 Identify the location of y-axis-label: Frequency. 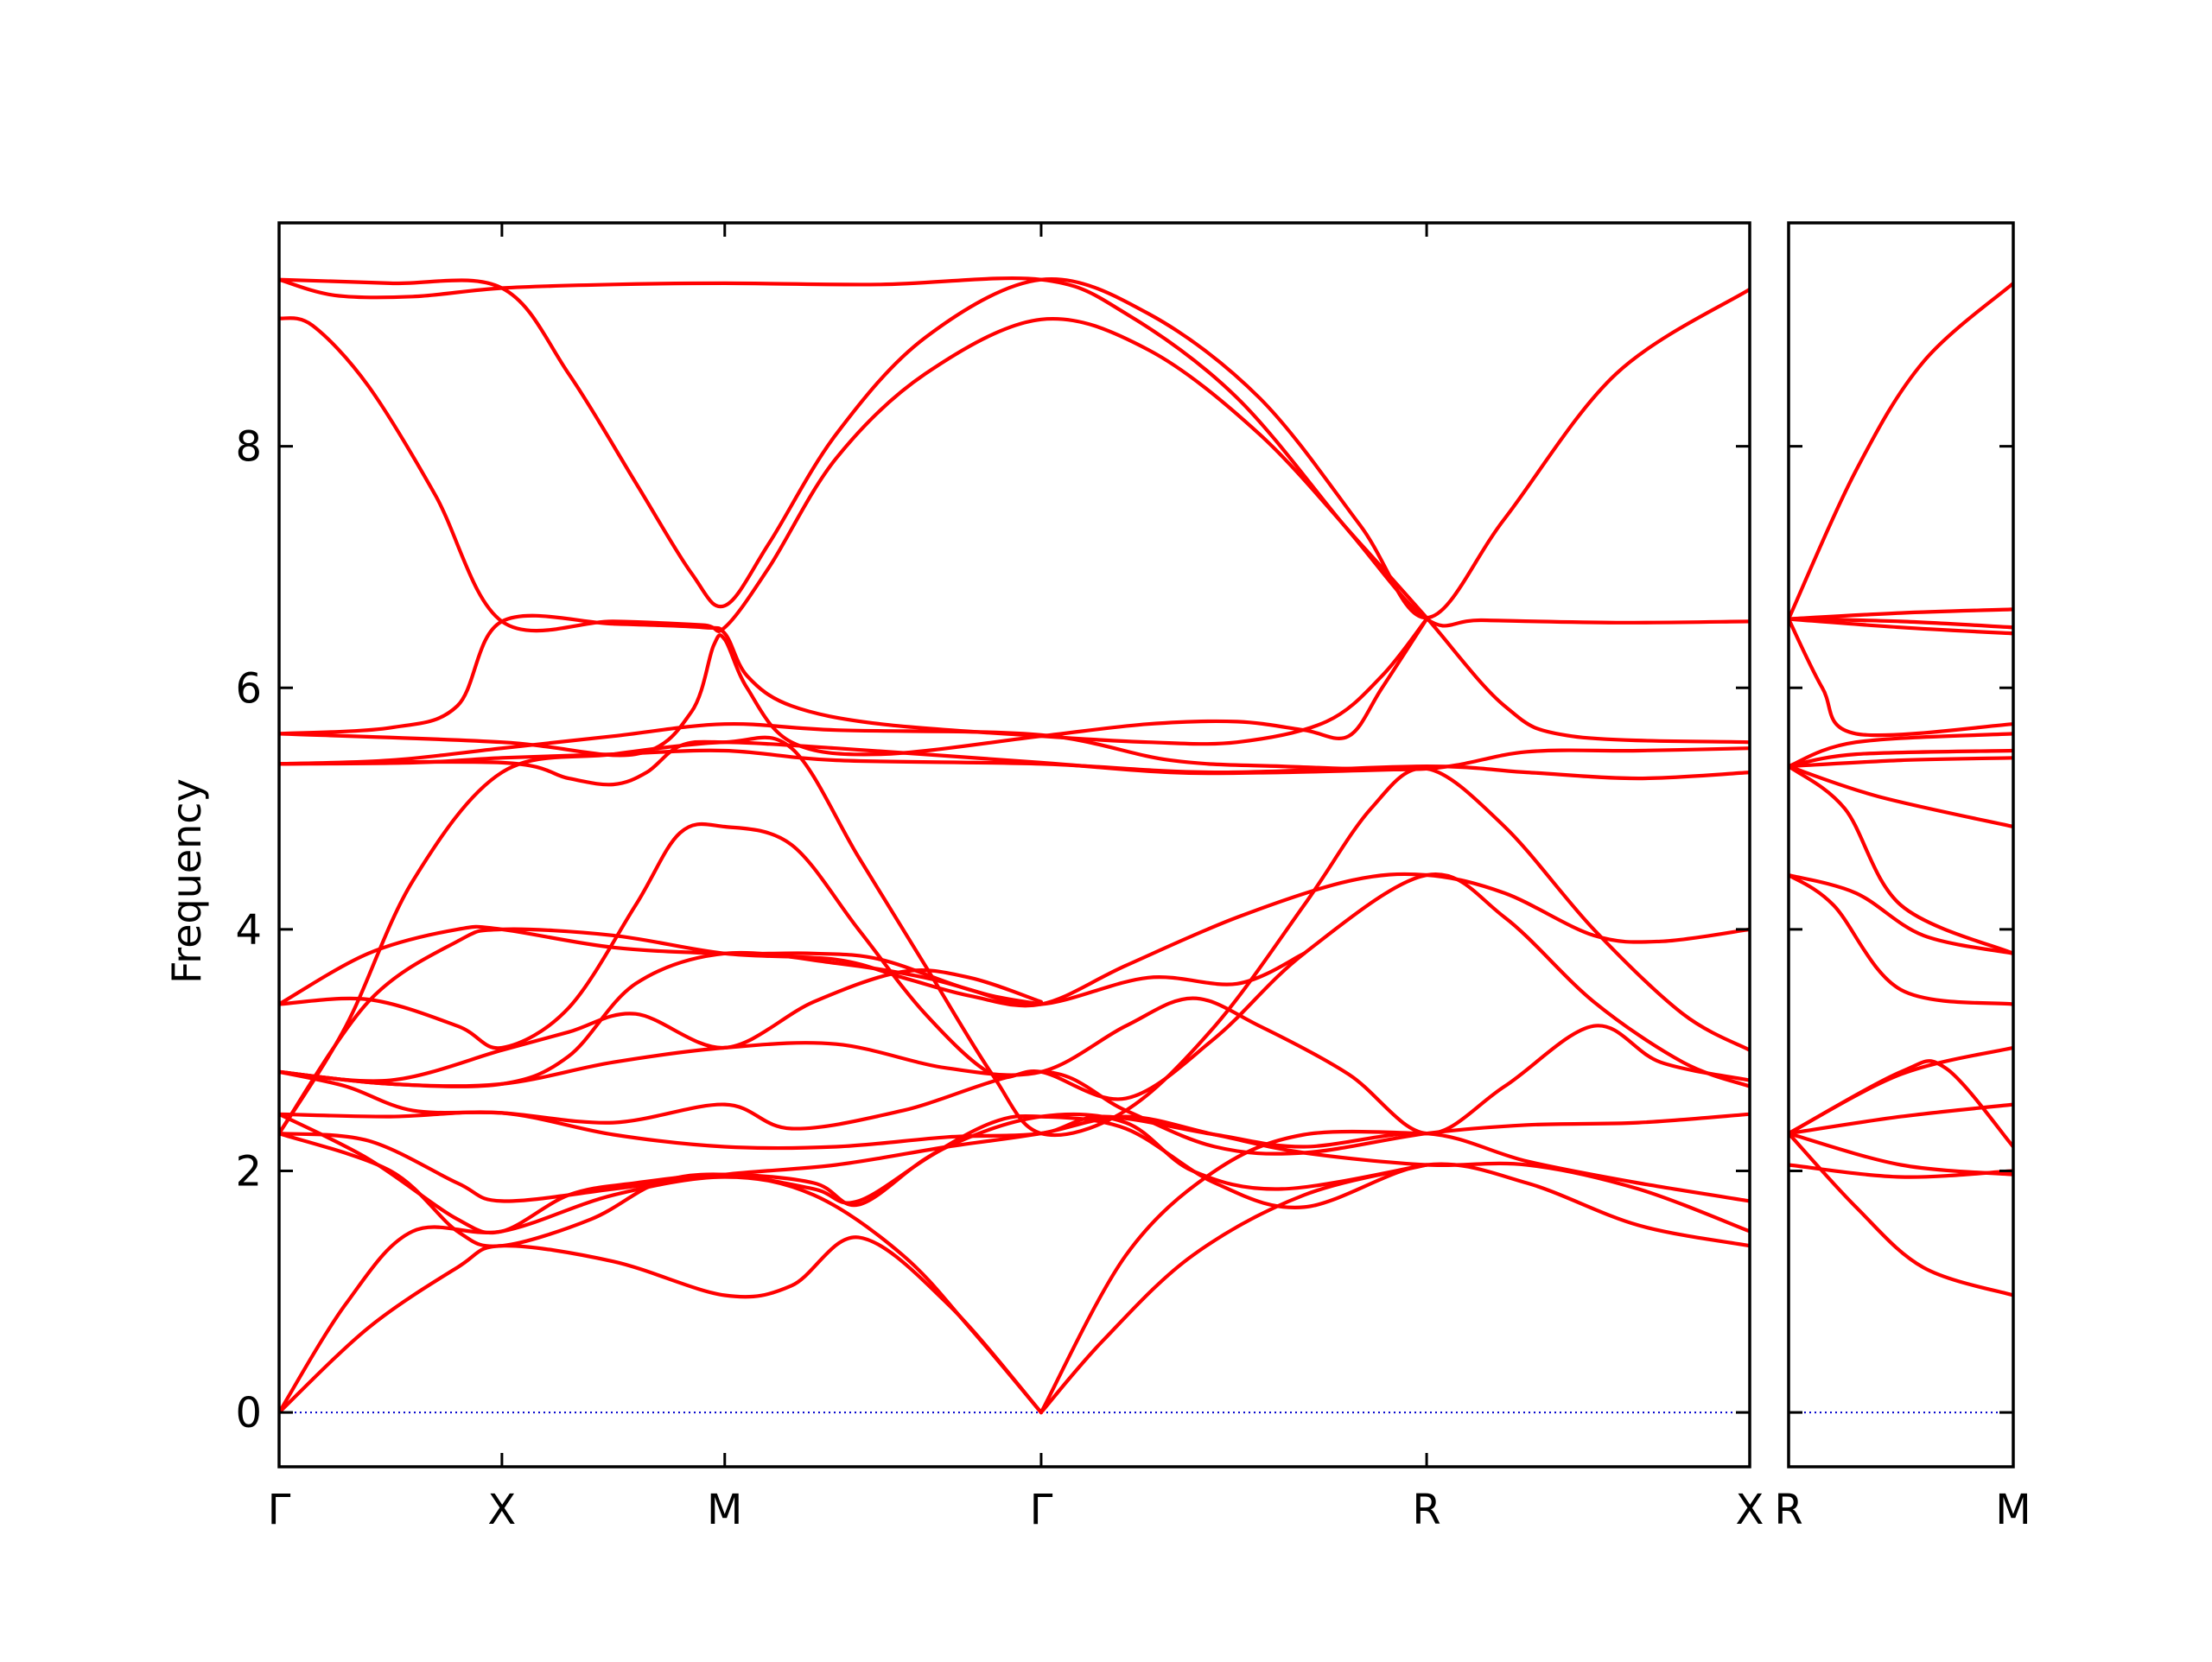
(186, 881).